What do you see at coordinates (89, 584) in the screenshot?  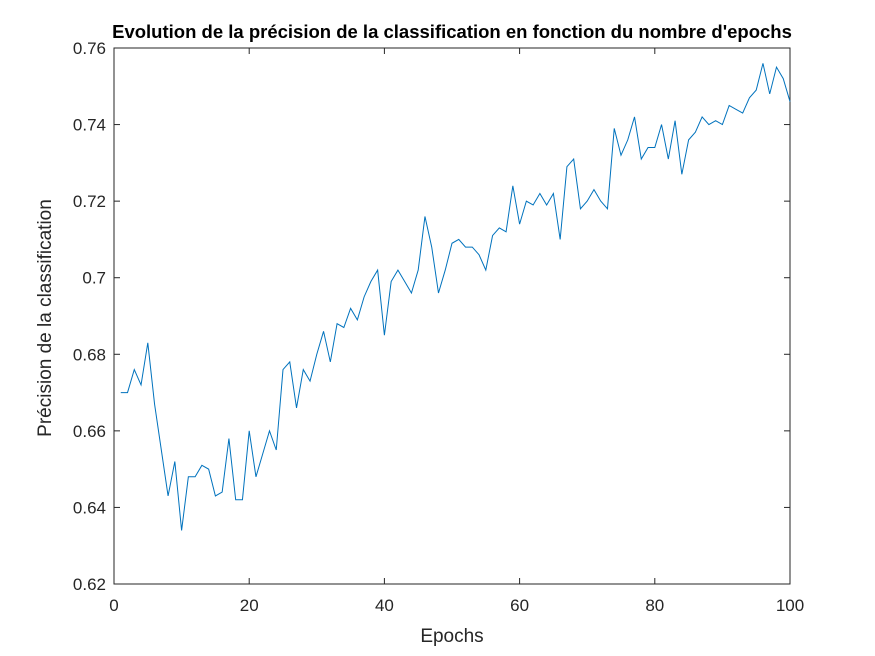 I see `y-tick-label: 0.62` at bounding box center [89, 584].